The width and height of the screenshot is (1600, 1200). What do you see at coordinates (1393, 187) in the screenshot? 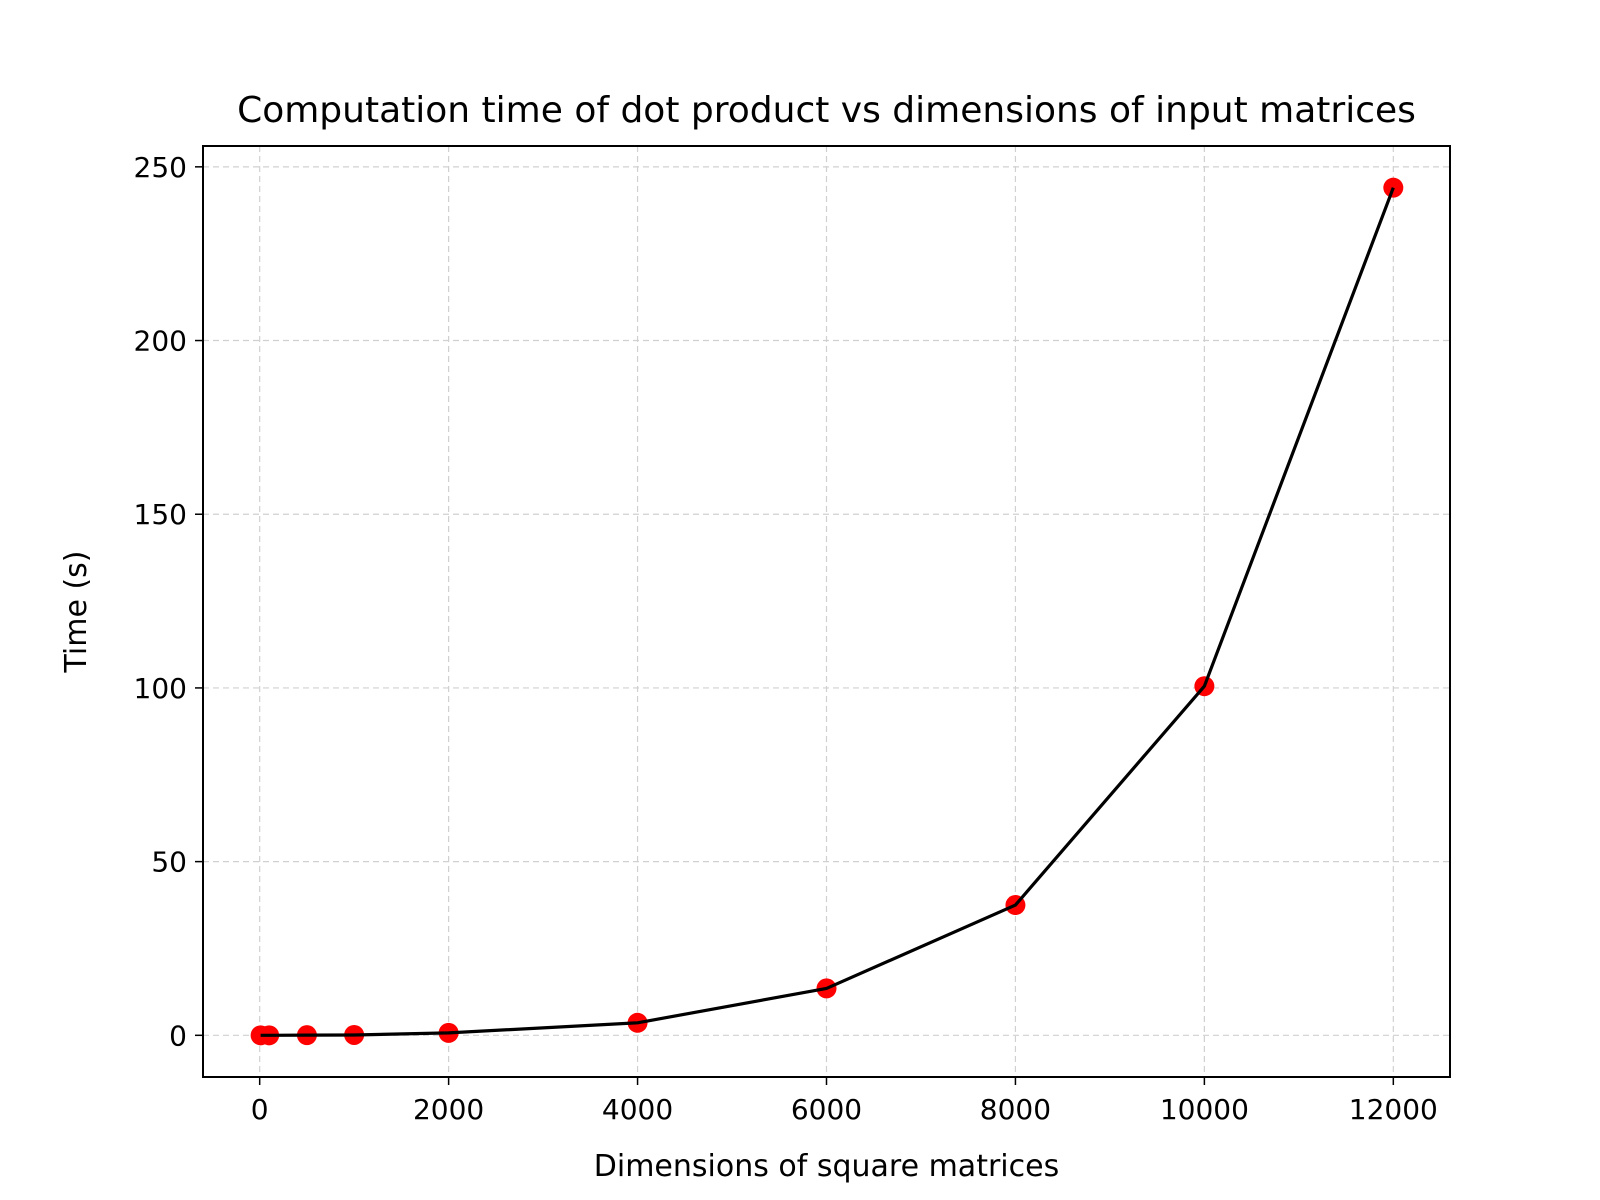
I see `data-point` at bounding box center [1393, 187].